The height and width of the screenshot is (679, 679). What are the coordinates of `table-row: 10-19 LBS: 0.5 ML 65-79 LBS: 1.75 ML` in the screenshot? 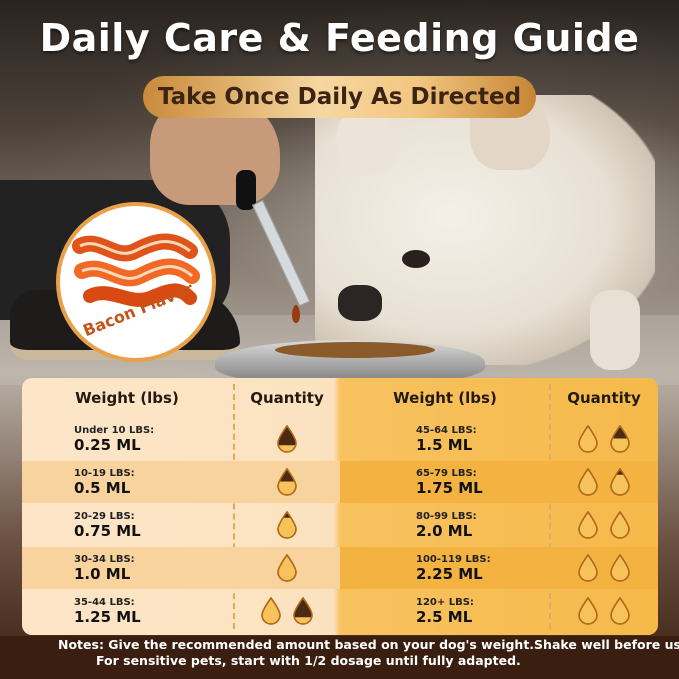 It's located at (340, 482).